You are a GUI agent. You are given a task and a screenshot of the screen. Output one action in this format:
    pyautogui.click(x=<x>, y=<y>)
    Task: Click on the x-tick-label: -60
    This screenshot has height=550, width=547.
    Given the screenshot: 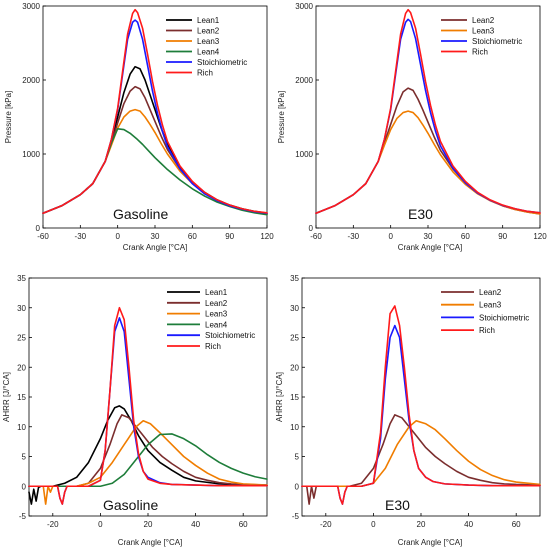 What is the action you would take?
    pyautogui.click(x=316, y=236)
    